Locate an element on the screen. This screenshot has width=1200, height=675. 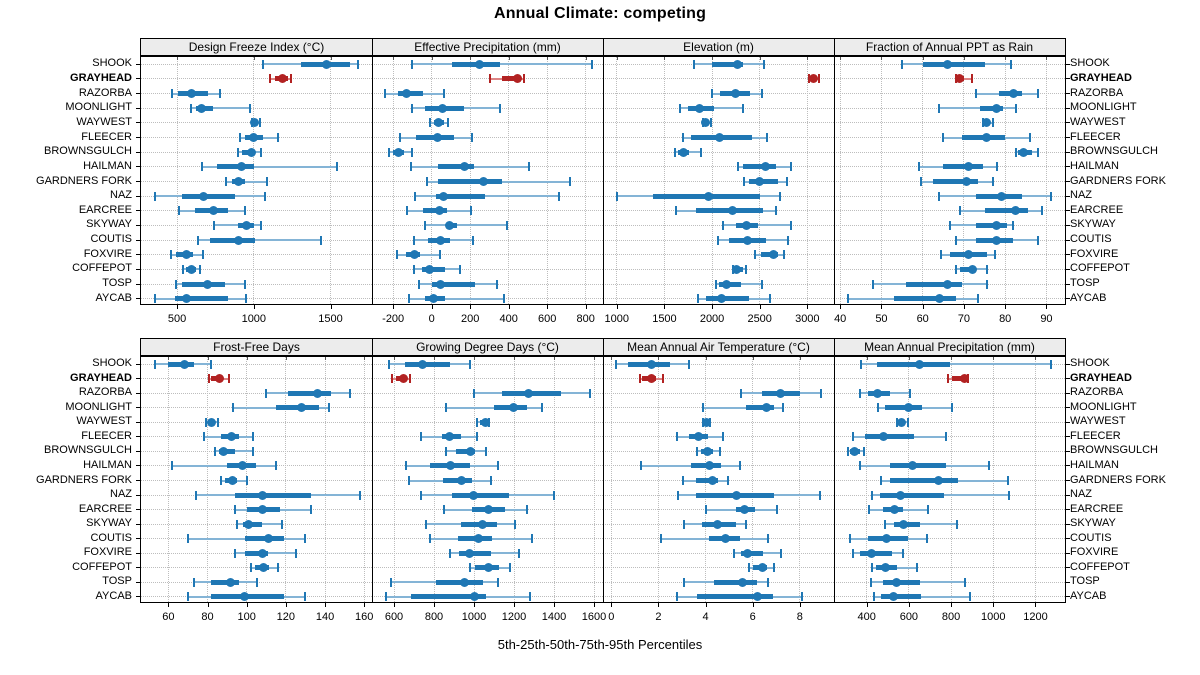
site-label-left: FLEECER is located at coordinates (106, 435).